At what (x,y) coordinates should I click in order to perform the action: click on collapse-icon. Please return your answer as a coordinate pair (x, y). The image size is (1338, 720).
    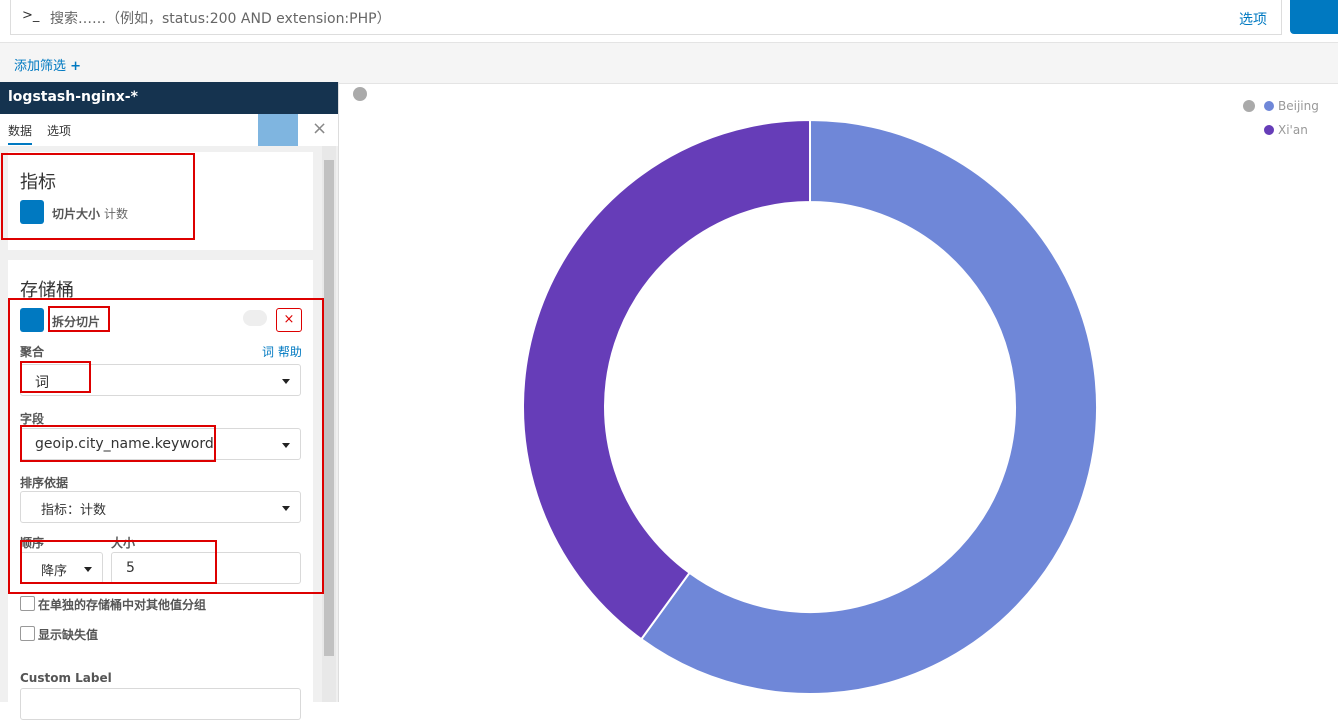
    Looking at the image, I should click on (360, 94).